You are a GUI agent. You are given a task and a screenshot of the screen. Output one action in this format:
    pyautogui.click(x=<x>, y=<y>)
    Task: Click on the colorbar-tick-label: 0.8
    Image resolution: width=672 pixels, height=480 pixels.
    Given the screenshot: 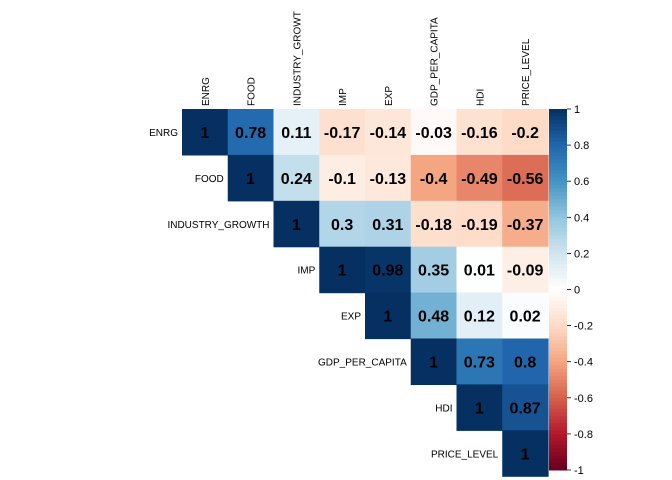 What is the action you would take?
    pyautogui.click(x=581, y=146)
    